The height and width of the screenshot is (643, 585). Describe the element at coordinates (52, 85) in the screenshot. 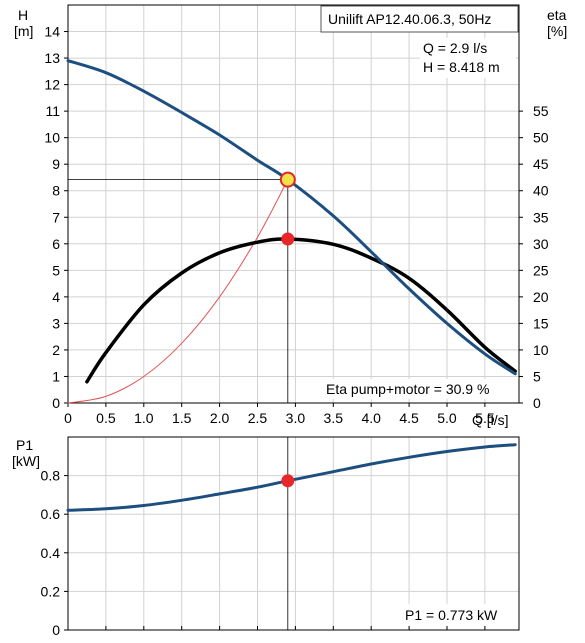

I see `h-tick-label: 12` at that location.